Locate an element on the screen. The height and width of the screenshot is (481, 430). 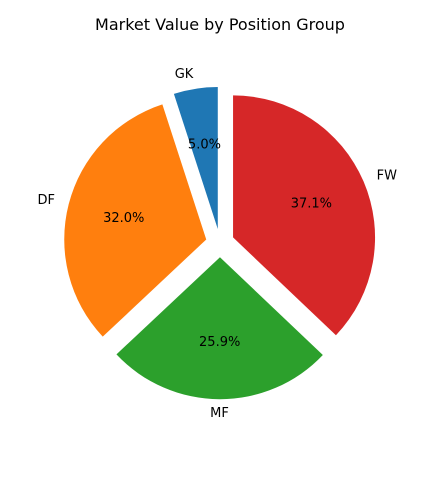
chart-title: Market Value by Position Group is located at coordinates (220, 24).